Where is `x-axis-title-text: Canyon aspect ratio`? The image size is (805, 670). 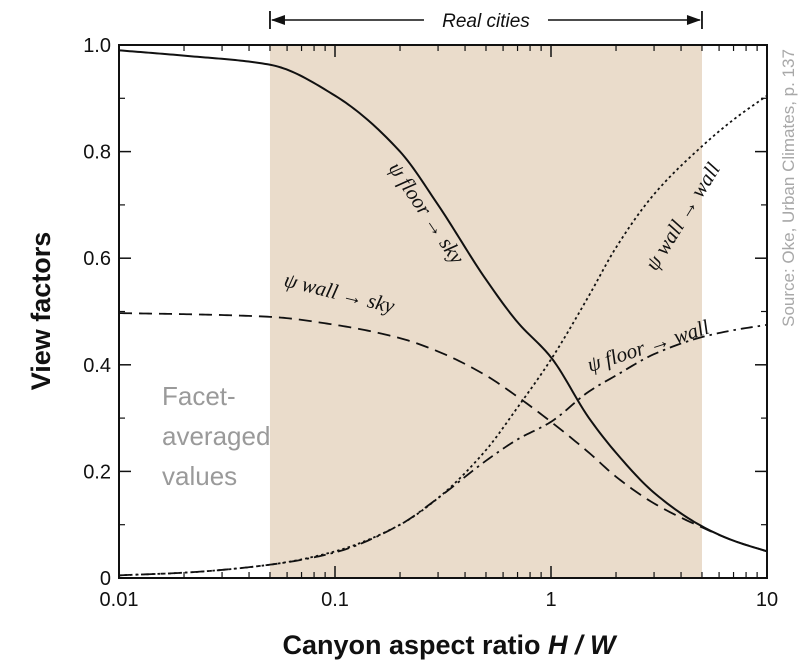
x-axis-title-text: Canyon aspect ratio is located at coordinates (415, 645).